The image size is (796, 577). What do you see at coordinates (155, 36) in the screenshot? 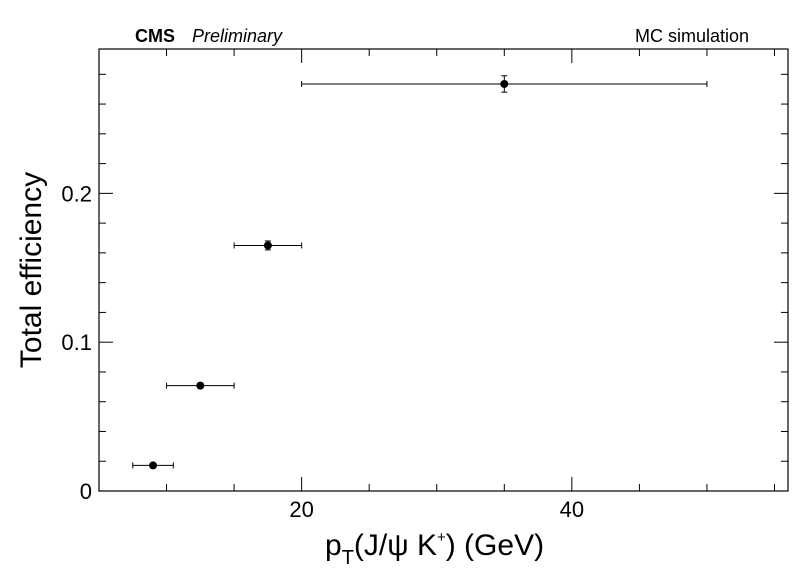
I see `cms-label: CMS` at bounding box center [155, 36].